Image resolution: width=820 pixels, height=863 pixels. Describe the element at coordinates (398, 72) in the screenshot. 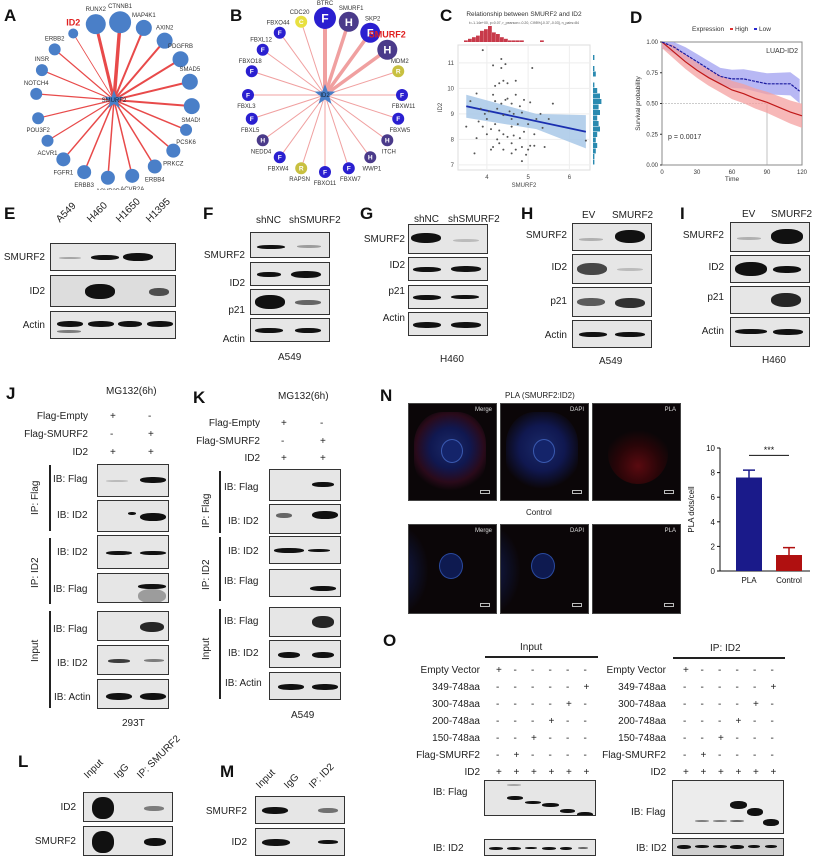

I see `svg-text: R` at that location.